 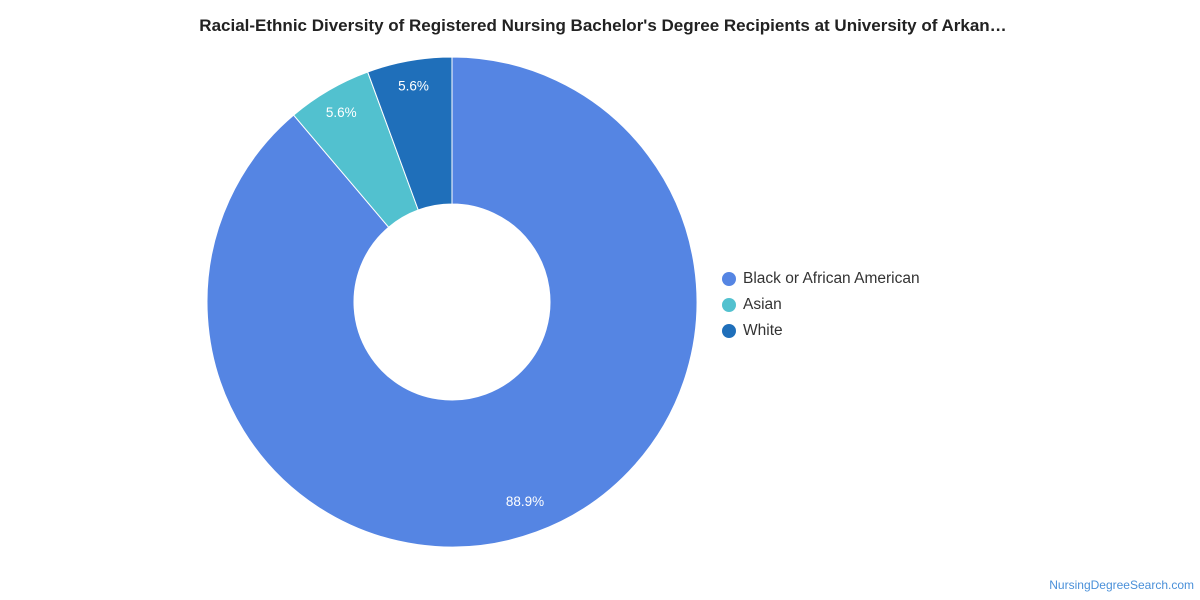 I want to click on legend-swatch-black-or-african-american, so click(x=729, y=279).